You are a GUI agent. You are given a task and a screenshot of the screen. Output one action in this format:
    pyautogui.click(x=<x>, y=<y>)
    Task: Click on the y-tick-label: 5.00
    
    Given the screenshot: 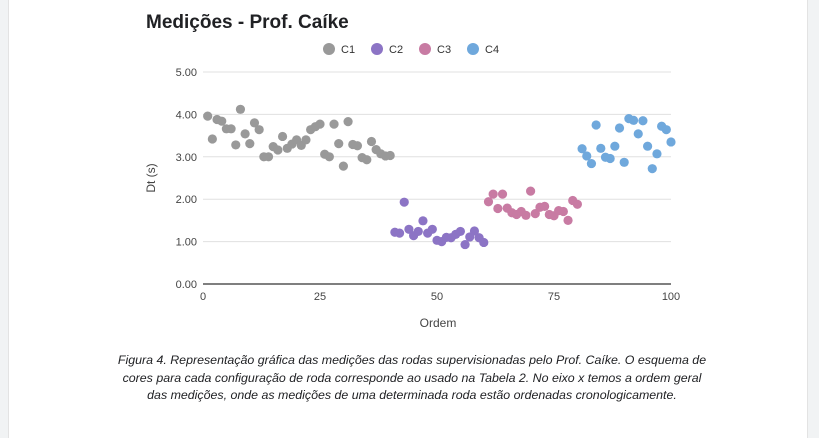 What is the action you would take?
    pyautogui.click(x=186, y=73)
    